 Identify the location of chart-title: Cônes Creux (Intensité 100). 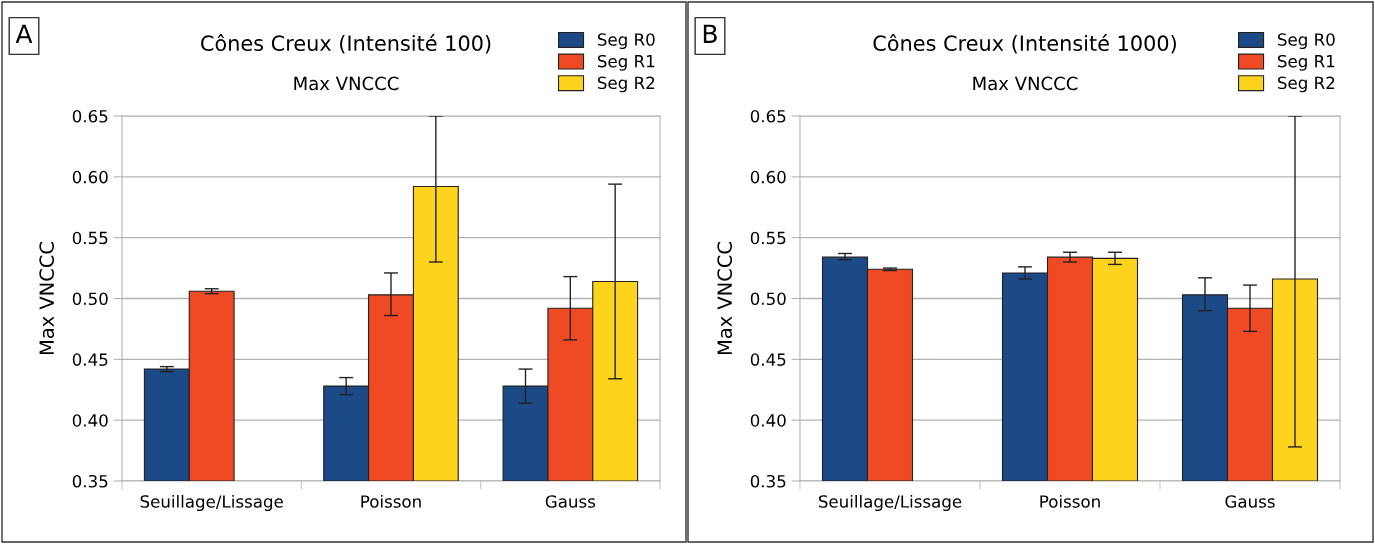
(346, 44).